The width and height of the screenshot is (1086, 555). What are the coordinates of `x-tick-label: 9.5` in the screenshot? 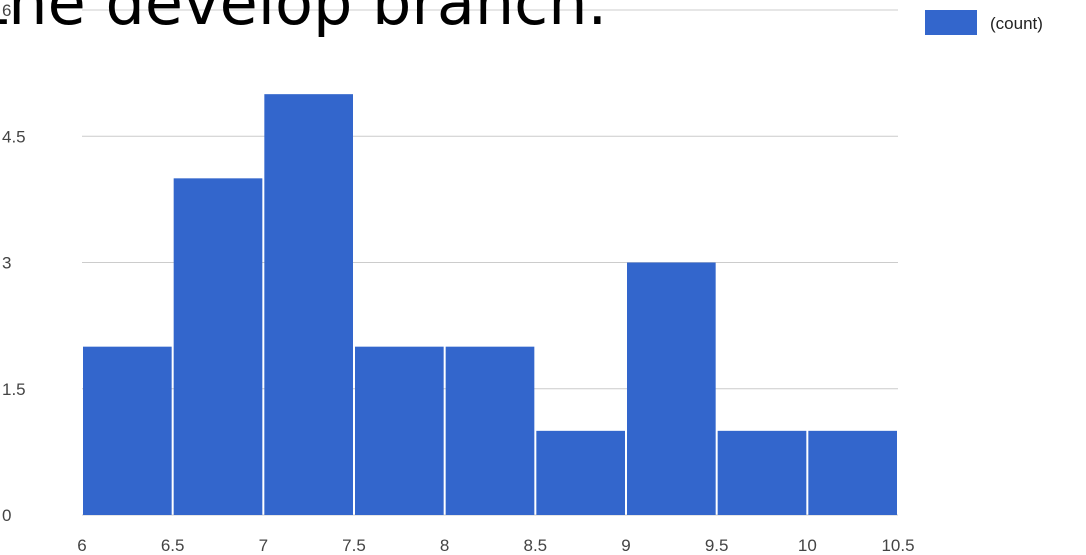 It's located at (717, 545).